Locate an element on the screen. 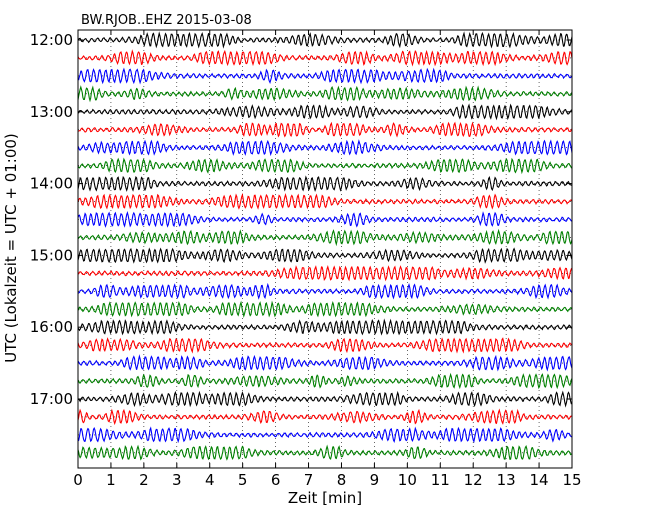  x-tick-label: 5 is located at coordinates (243, 480).